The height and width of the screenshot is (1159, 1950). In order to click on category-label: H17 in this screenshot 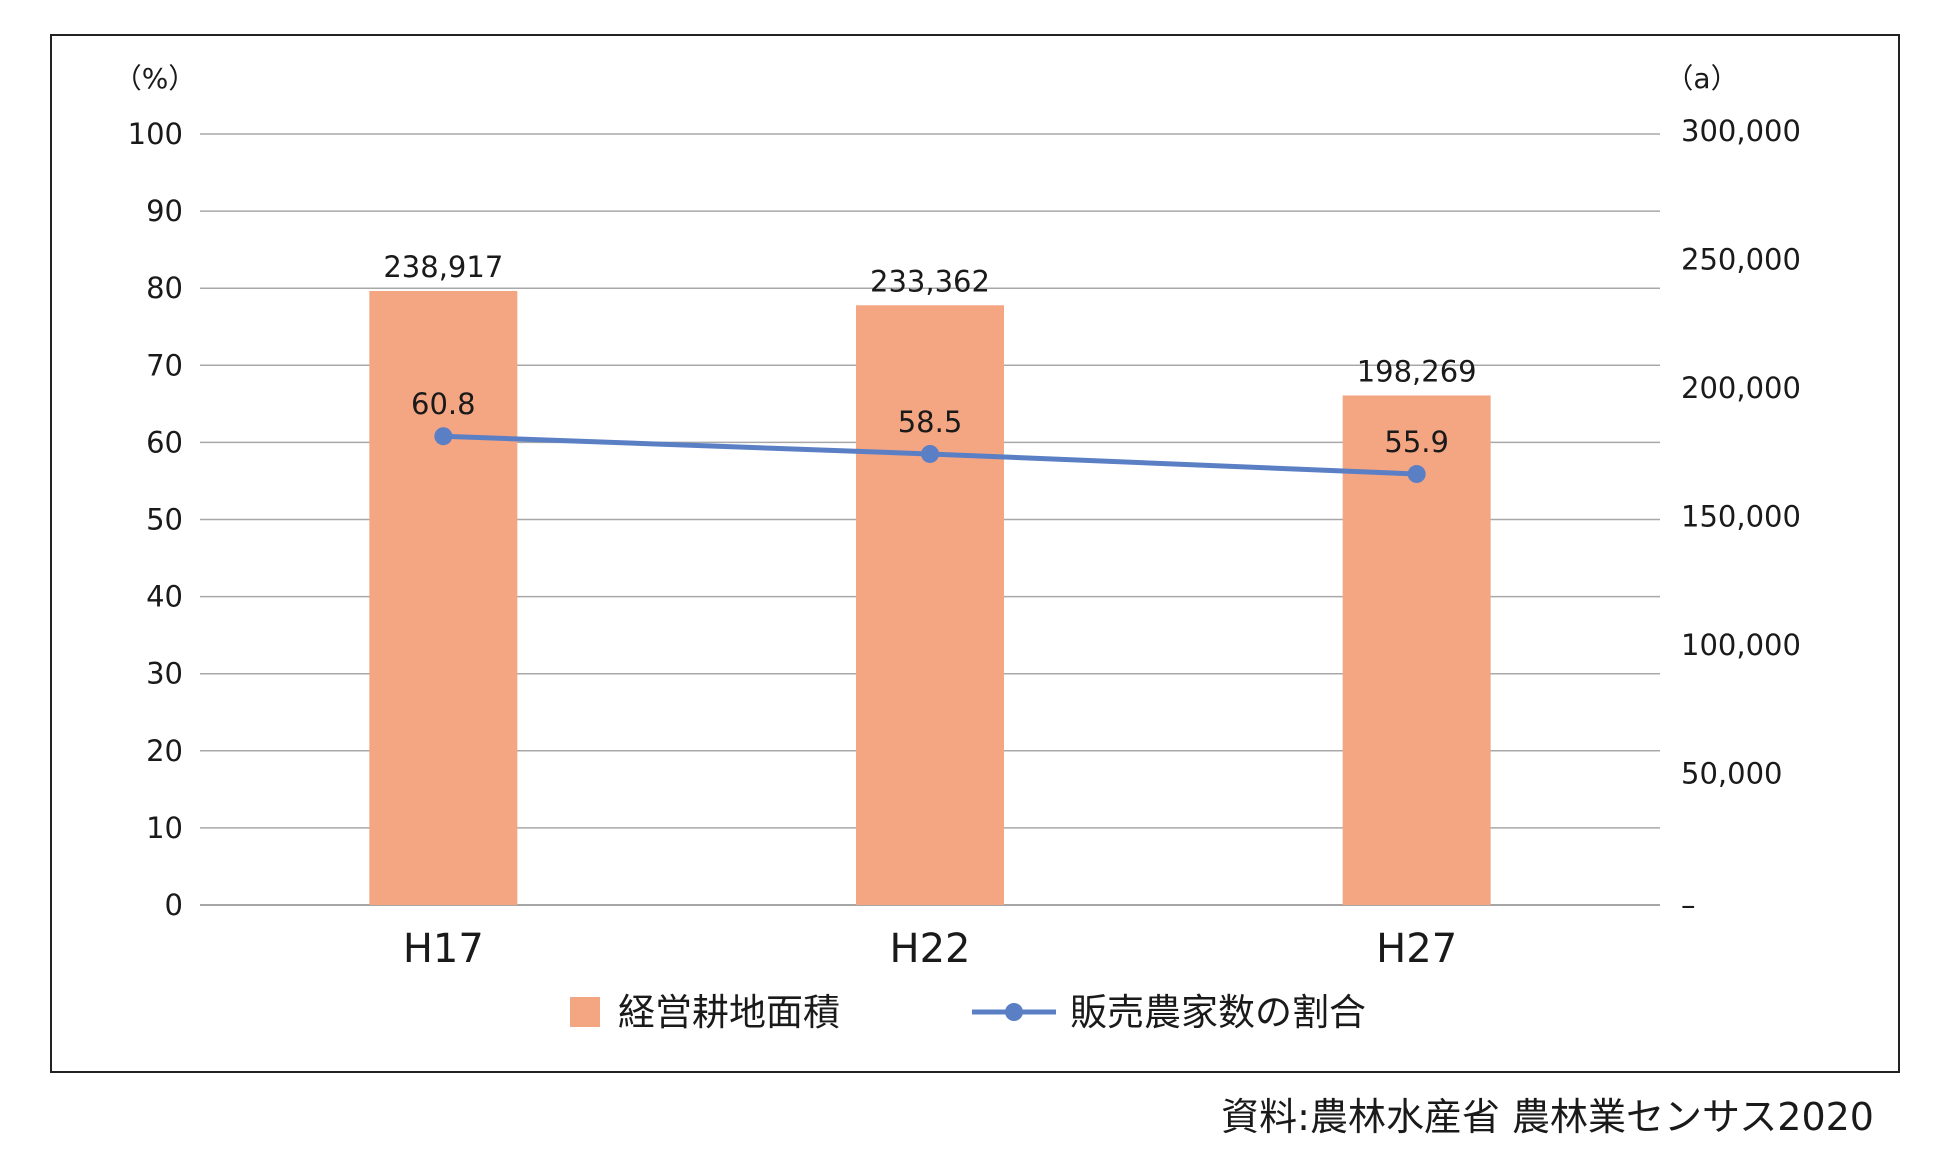, I will do `click(443, 949)`.